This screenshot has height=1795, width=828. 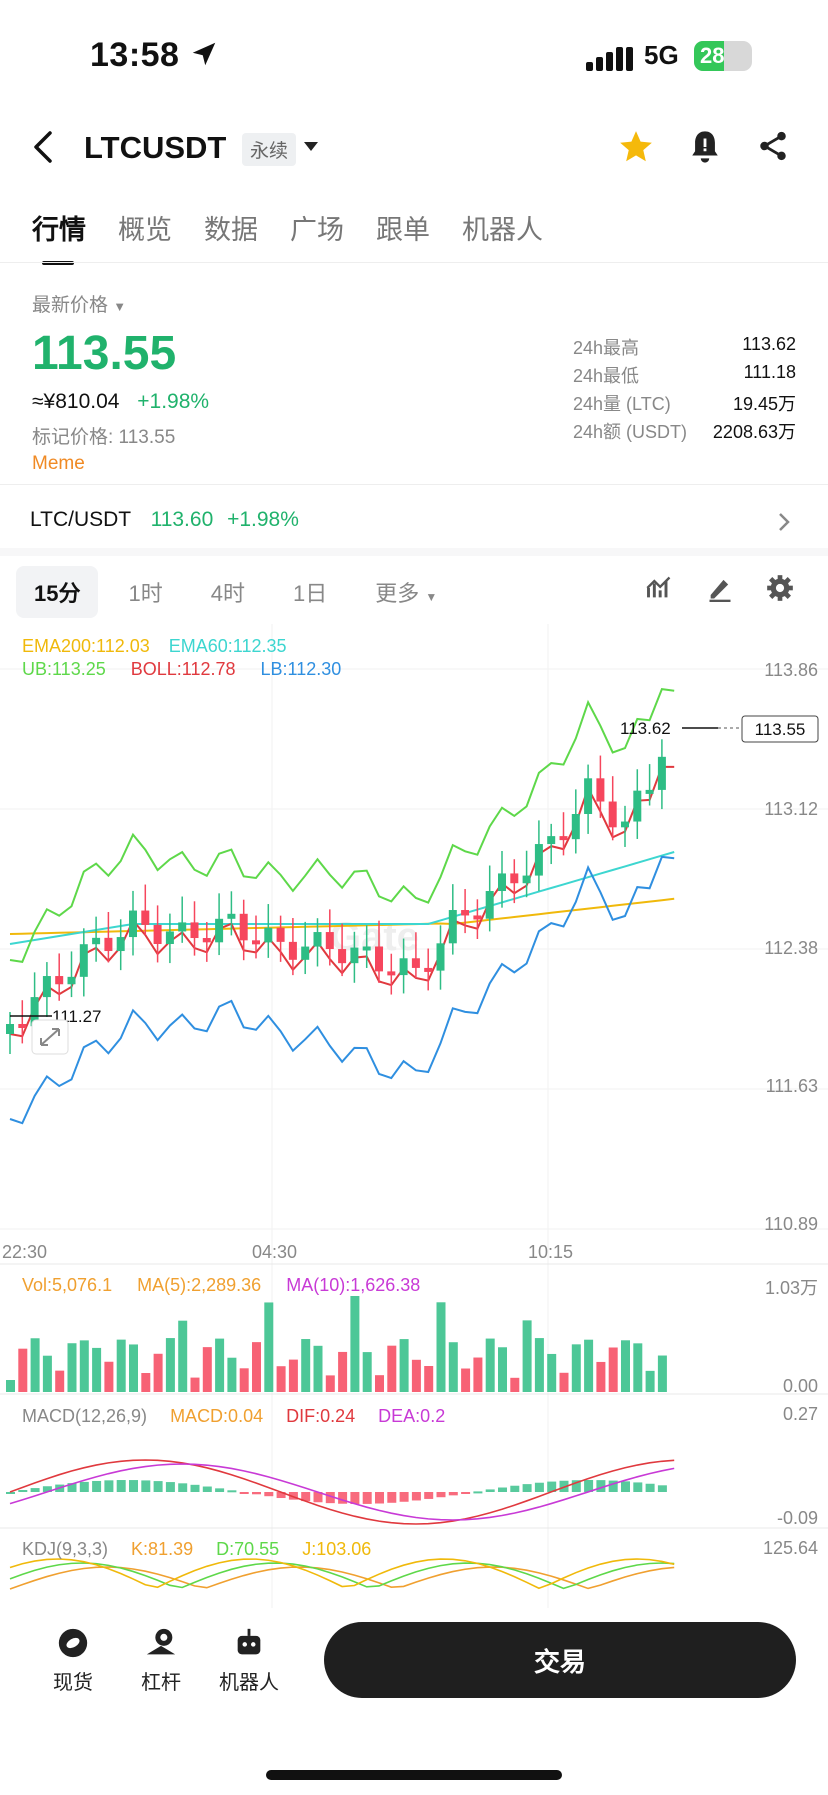 What do you see at coordinates (784, 522) in the screenshot?
I see `chevron-right-icon` at bounding box center [784, 522].